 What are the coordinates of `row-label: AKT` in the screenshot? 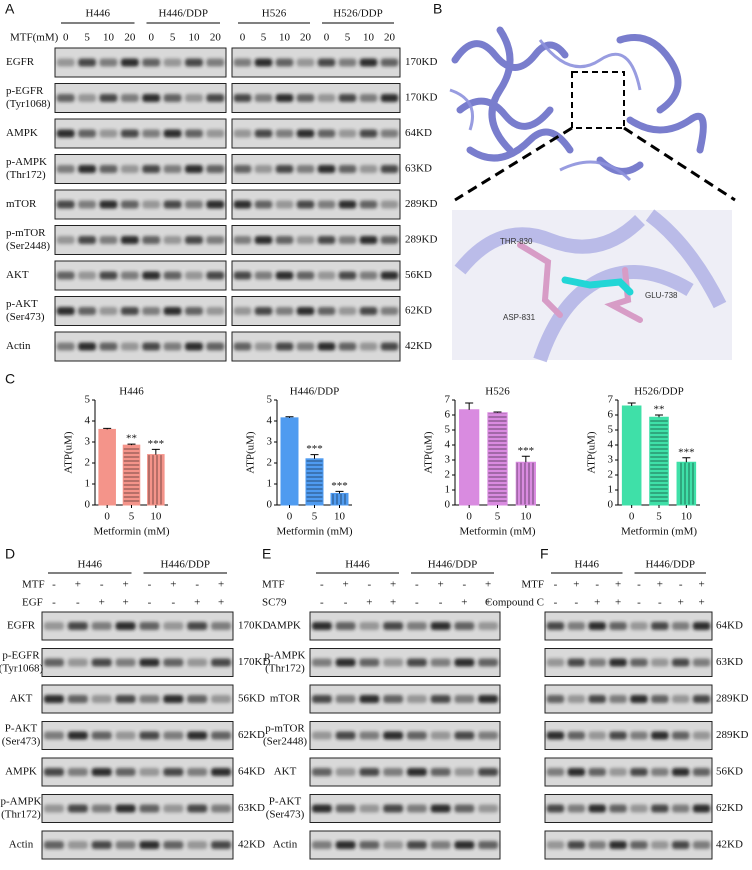 It's located at (17, 275).